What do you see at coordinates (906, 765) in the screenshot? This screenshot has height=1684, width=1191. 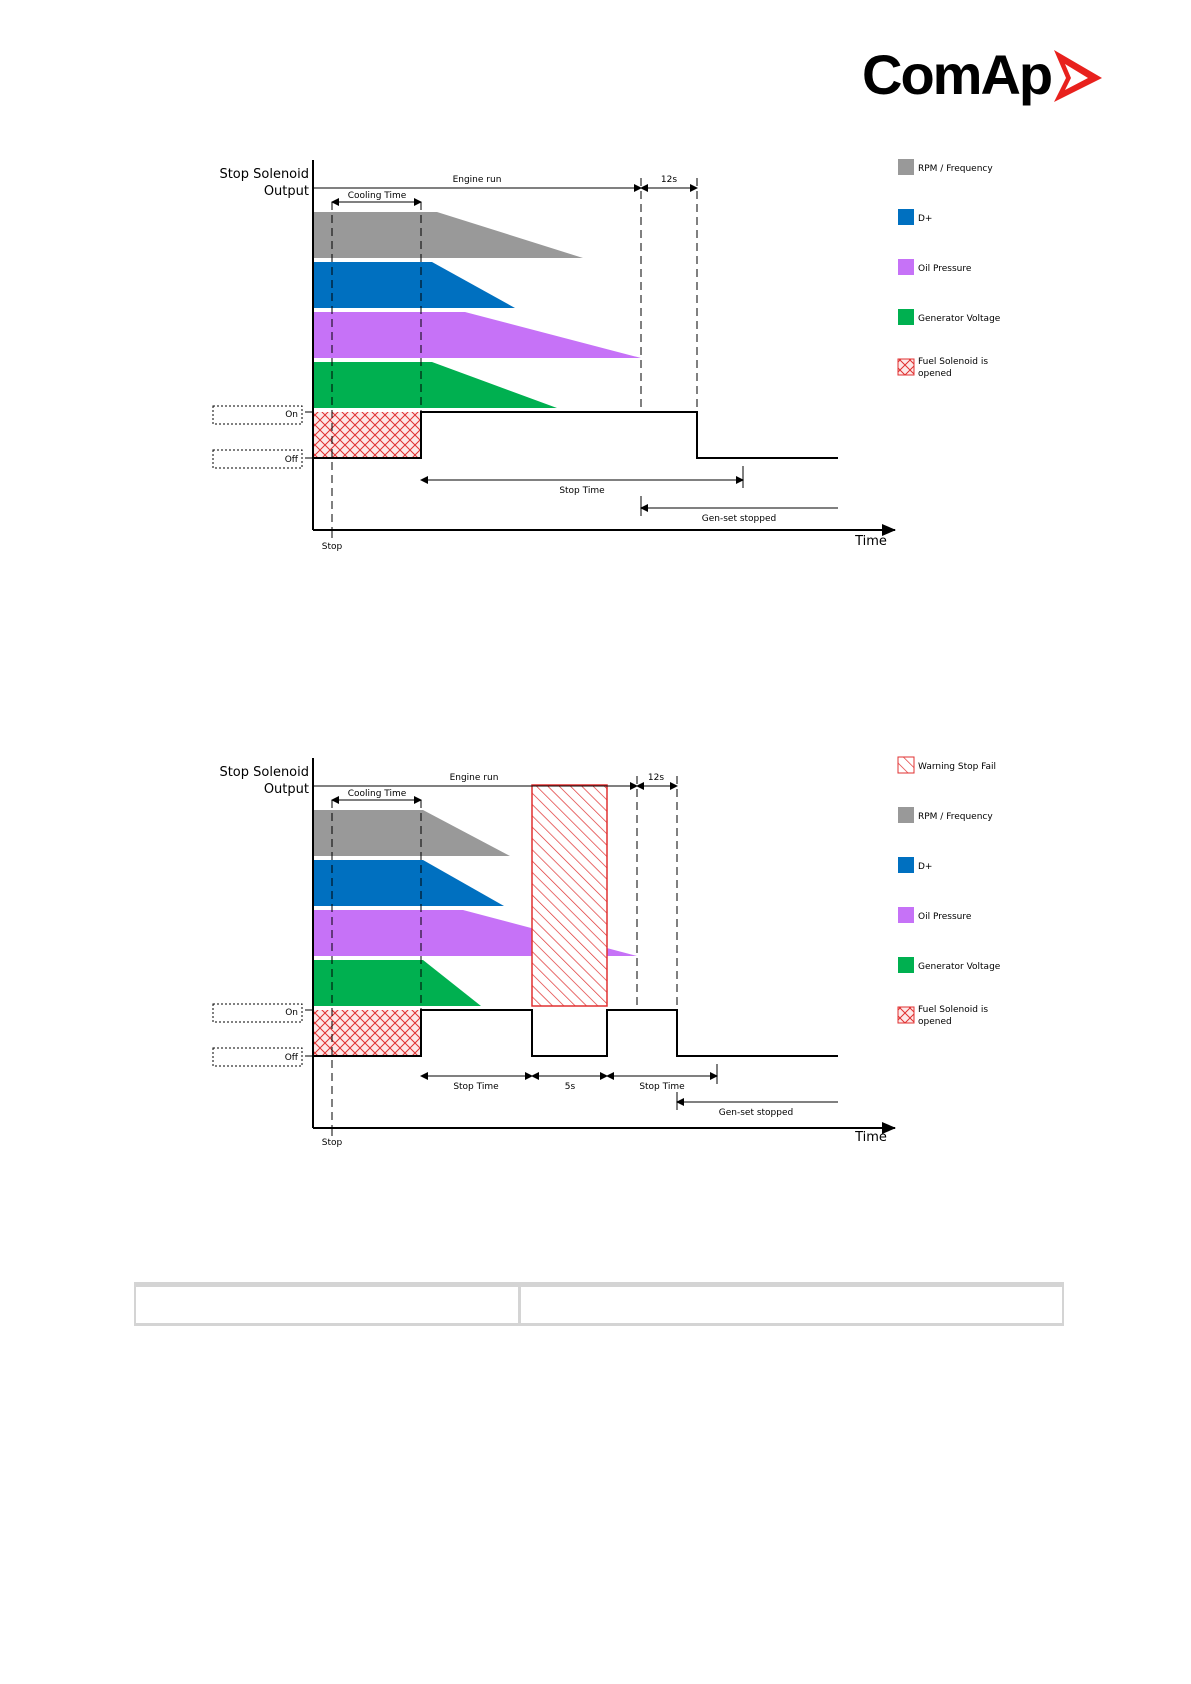 I see `diagonal-hatch-square-icon` at bounding box center [906, 765].